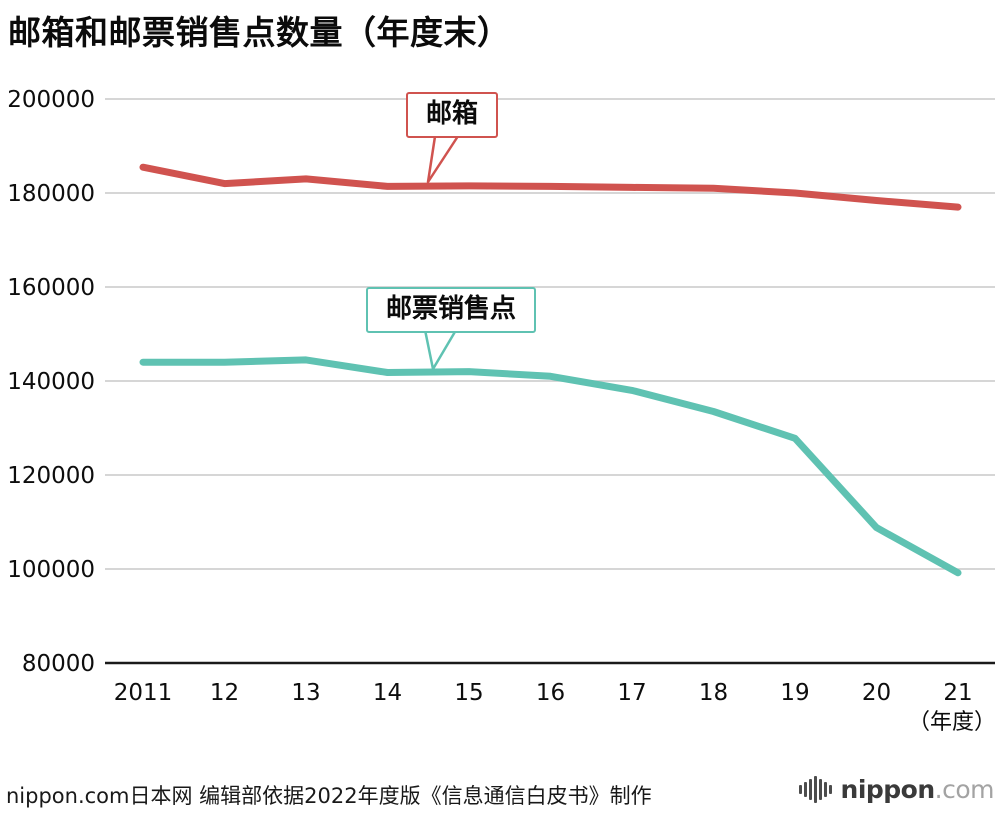 Image resolution: width=1000 pixels, height=816 pixels. What do you see at coordinates (550, 693) in the screenshot?
I see `x-tick-label: 16` at bounding box center [550, 693].